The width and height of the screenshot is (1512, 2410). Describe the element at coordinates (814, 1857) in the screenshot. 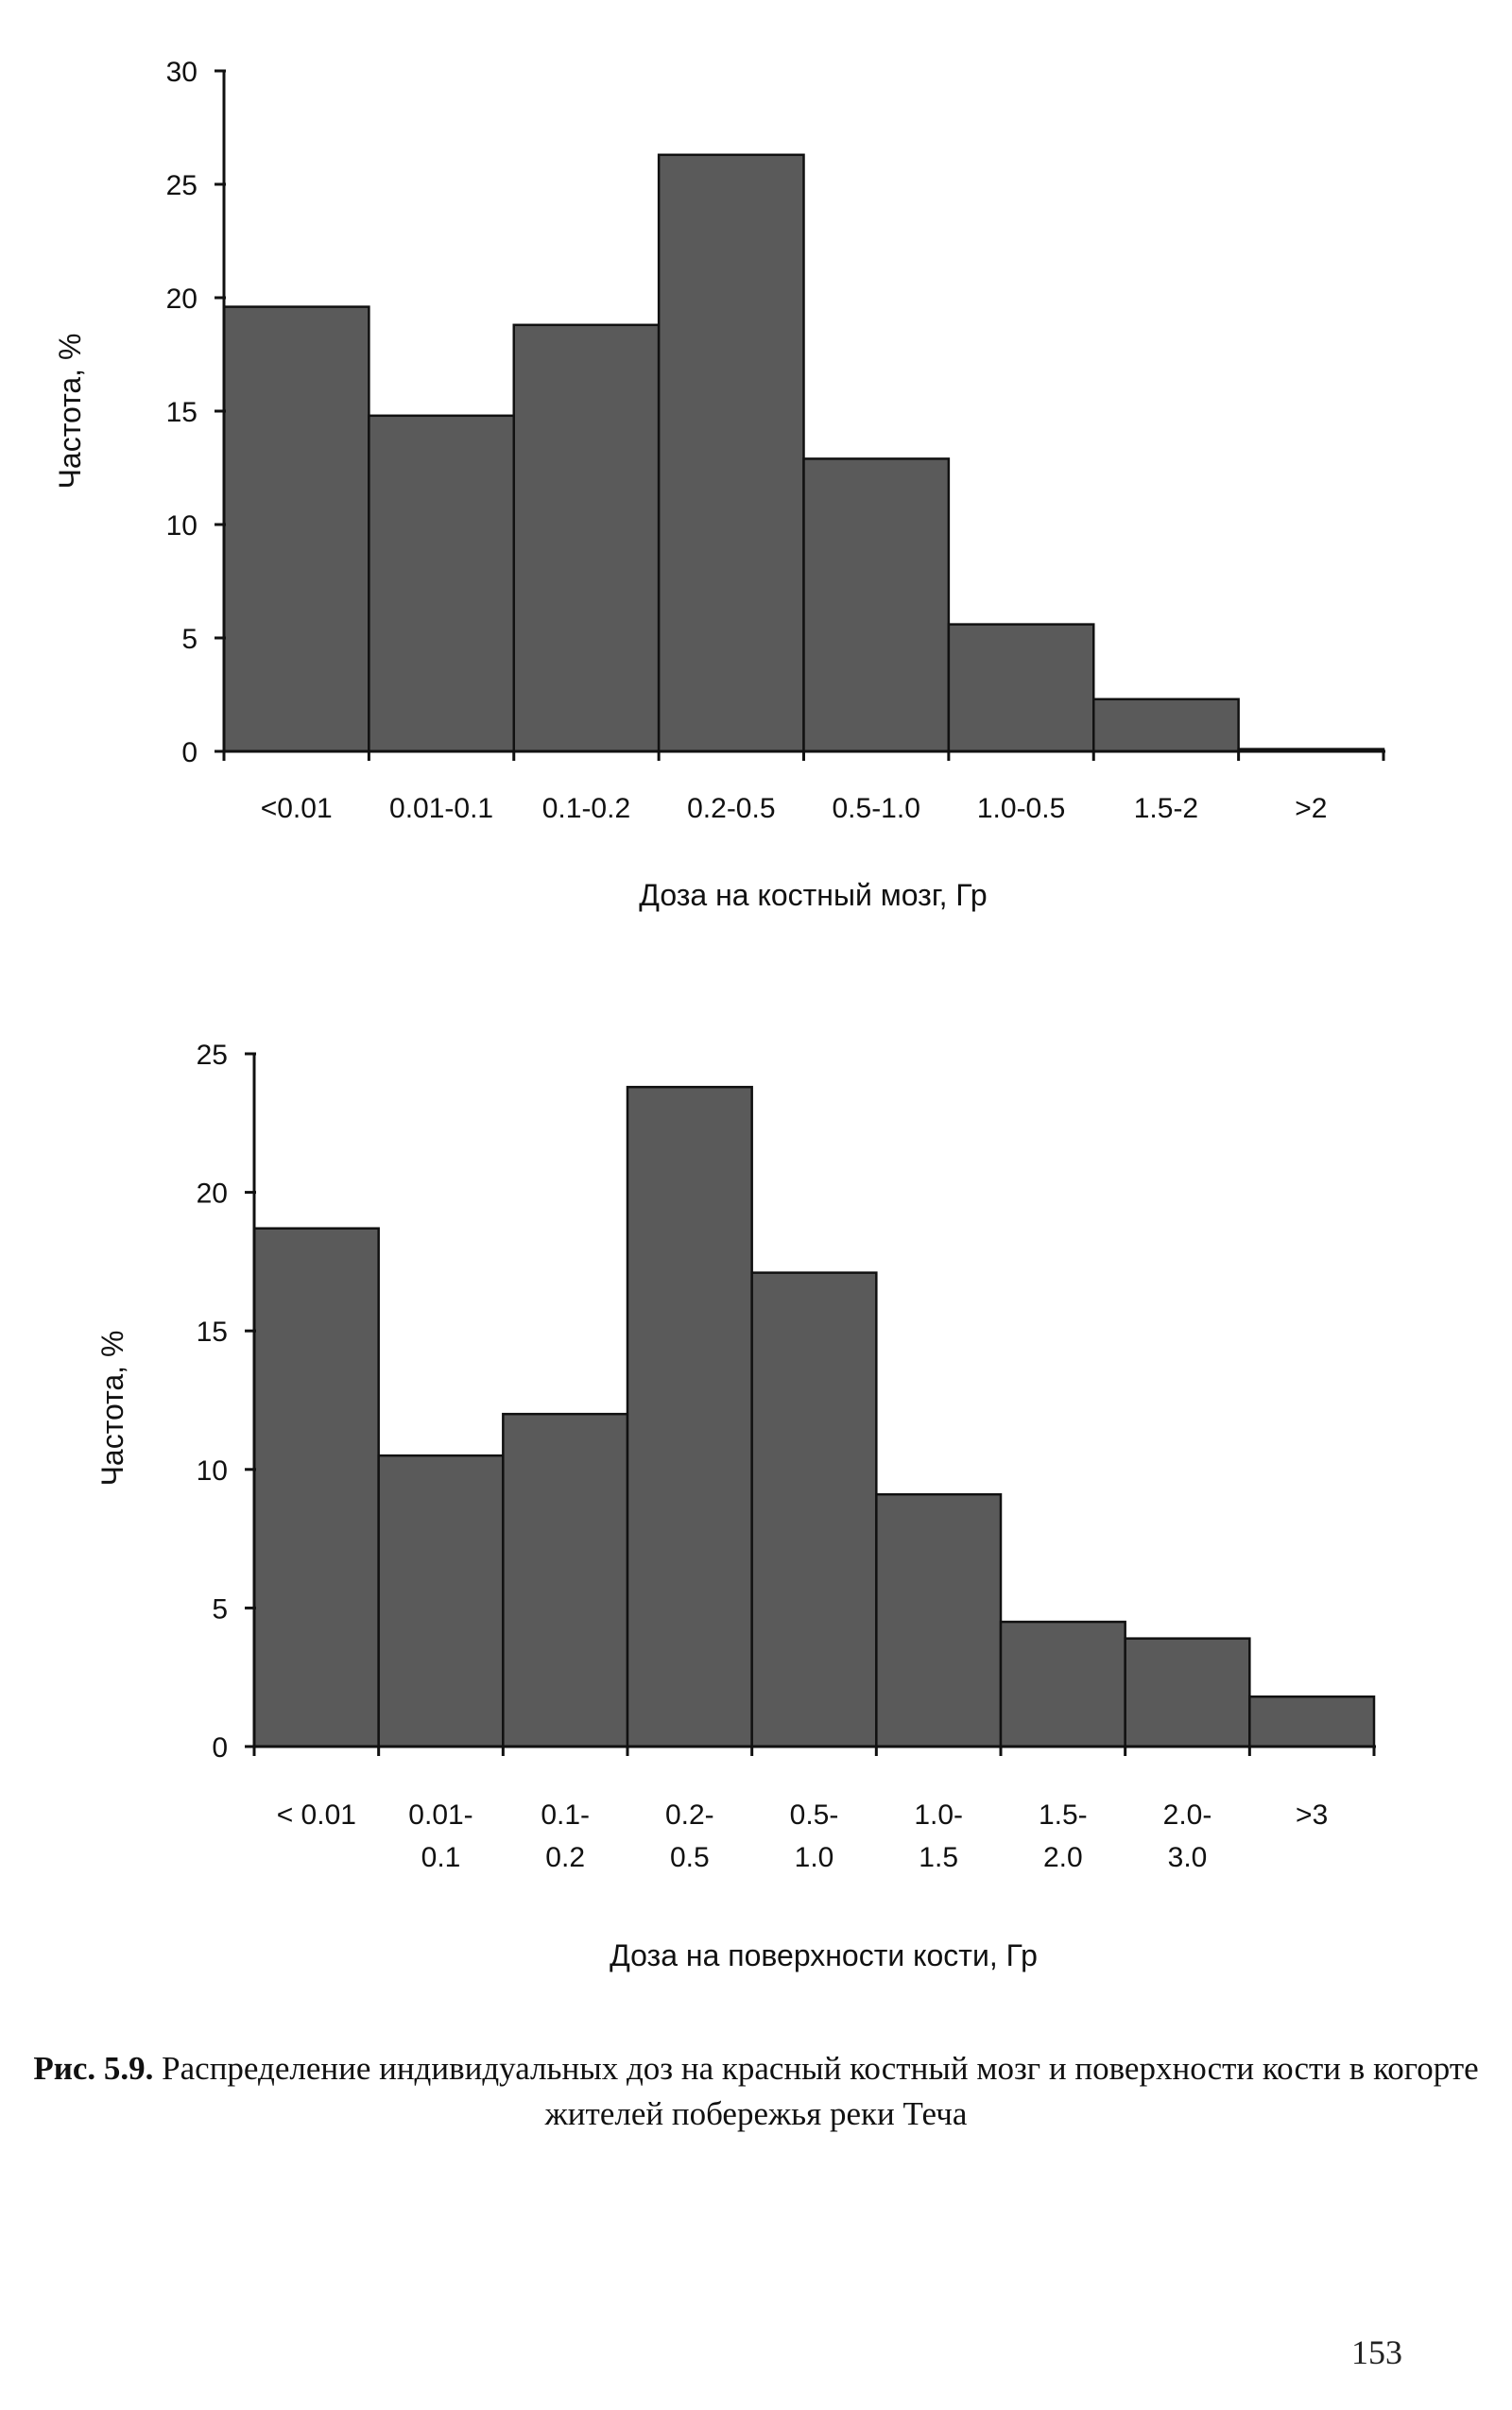

I see `x-tick-label: 1.0` at that location.